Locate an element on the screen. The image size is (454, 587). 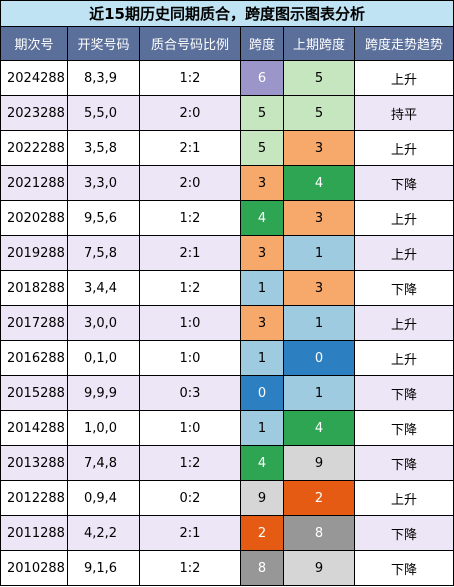
previous-span-cell: 2 is located at coordinates (319, 498).